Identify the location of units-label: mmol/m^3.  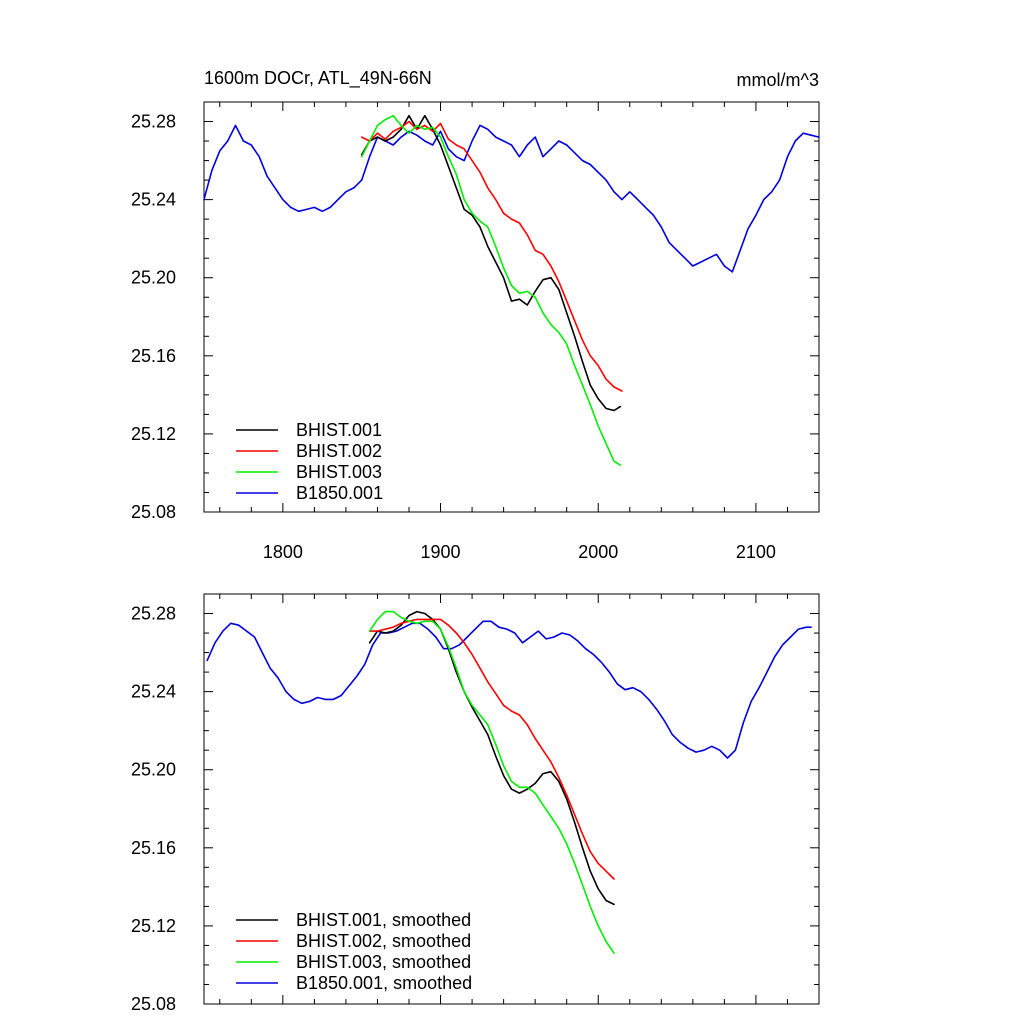
(778, 80).